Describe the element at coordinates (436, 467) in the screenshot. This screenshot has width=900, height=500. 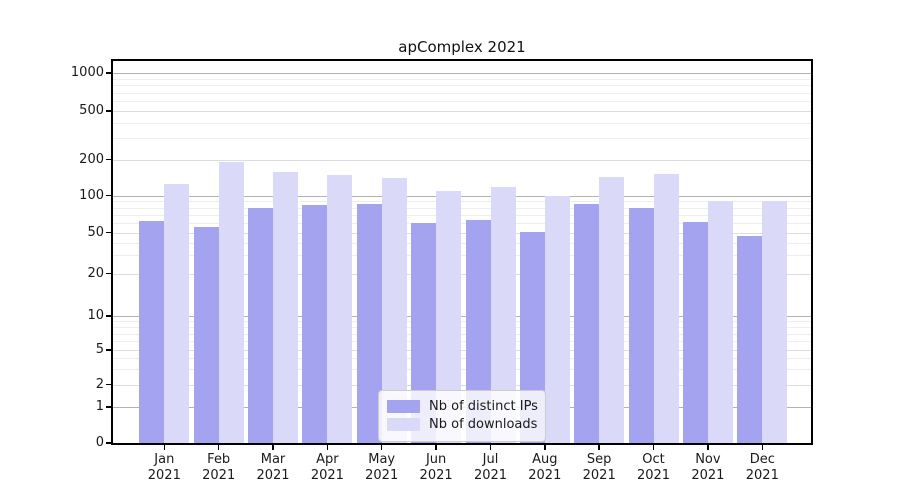
I see `x-tick-label-jun: Jun 2021` at that location.